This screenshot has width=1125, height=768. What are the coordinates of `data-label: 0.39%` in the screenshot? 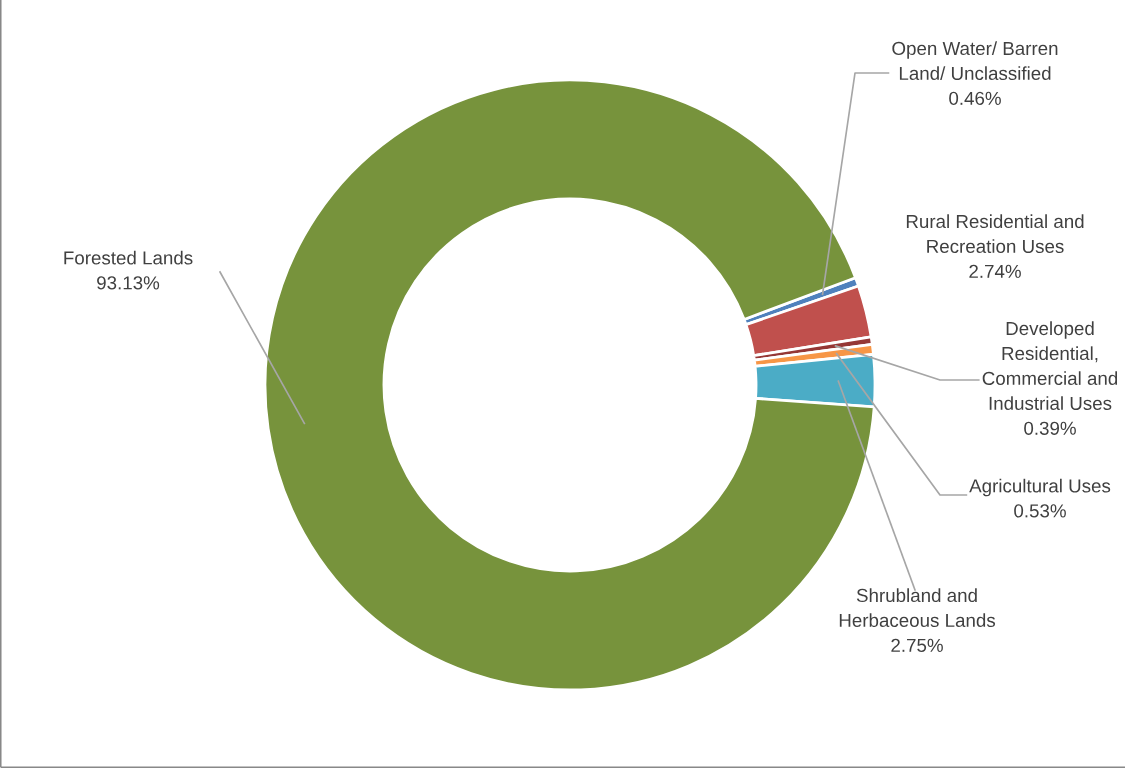 It's located at (1050, 428).